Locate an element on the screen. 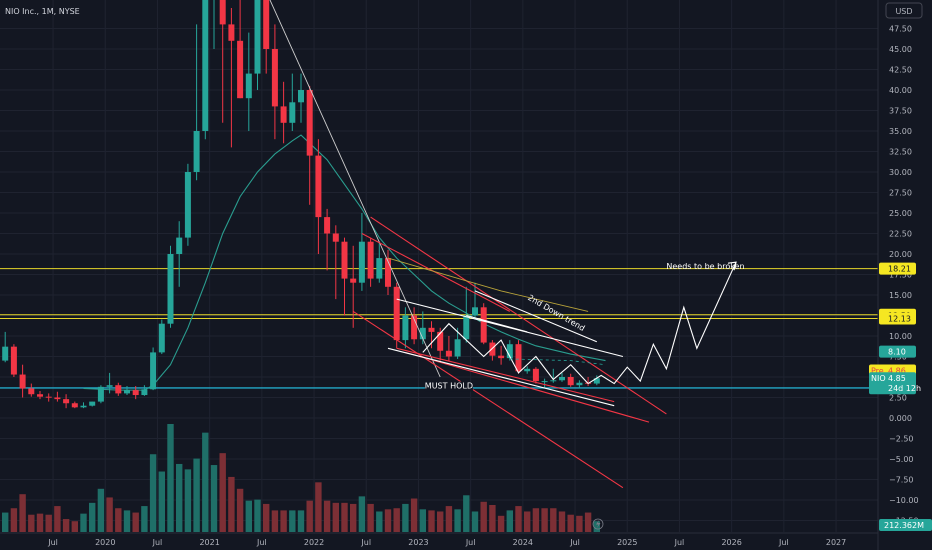  price-badge is located at coordinates (892, 383).